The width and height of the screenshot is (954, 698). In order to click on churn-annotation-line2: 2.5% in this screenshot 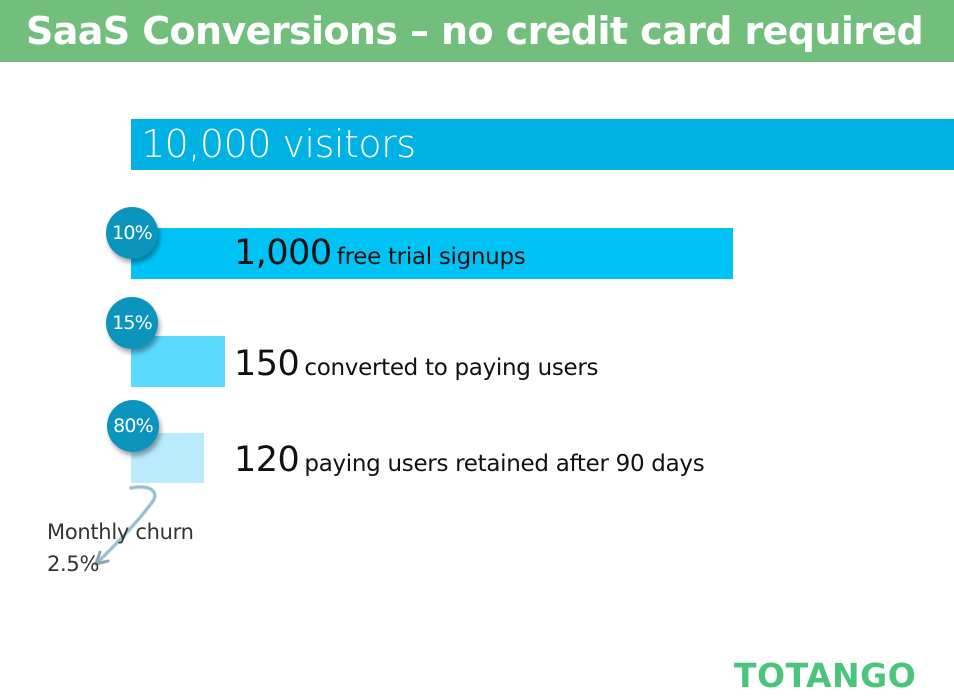, I will do `click(73, 564)`.